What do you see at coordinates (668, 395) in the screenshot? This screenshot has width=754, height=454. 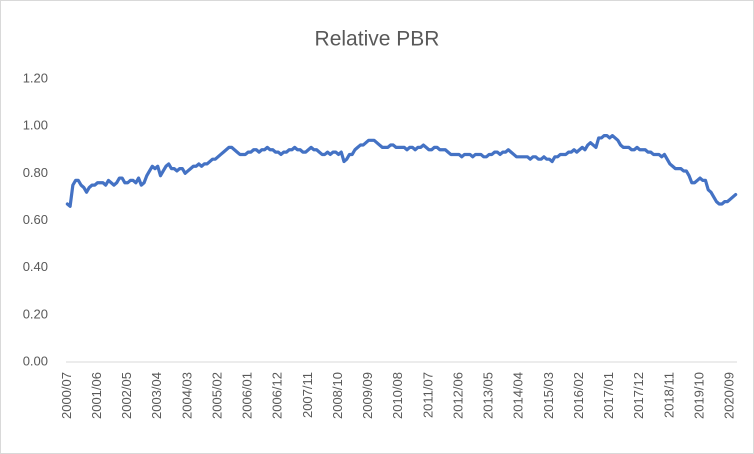 I see `x-tick-label: 2018/11` at bounding box center [668, 395].